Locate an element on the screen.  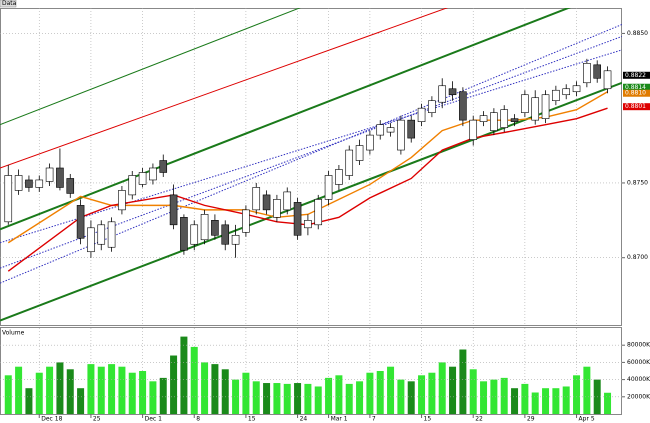
y-tick-label: 60000K is located at coordinates (638, 362).